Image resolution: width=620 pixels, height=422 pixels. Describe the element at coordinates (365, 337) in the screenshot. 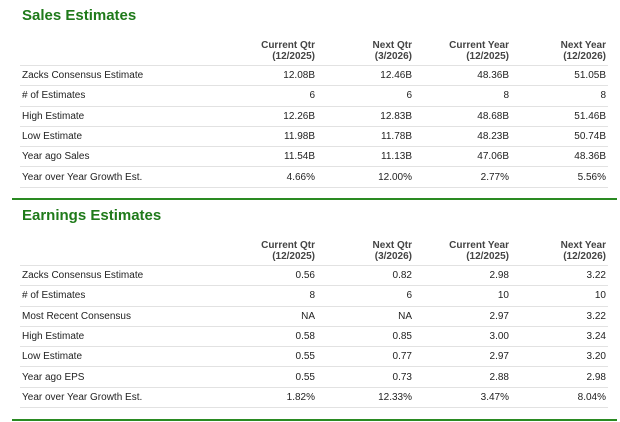

I see `value-cell: 0.85` at that location.